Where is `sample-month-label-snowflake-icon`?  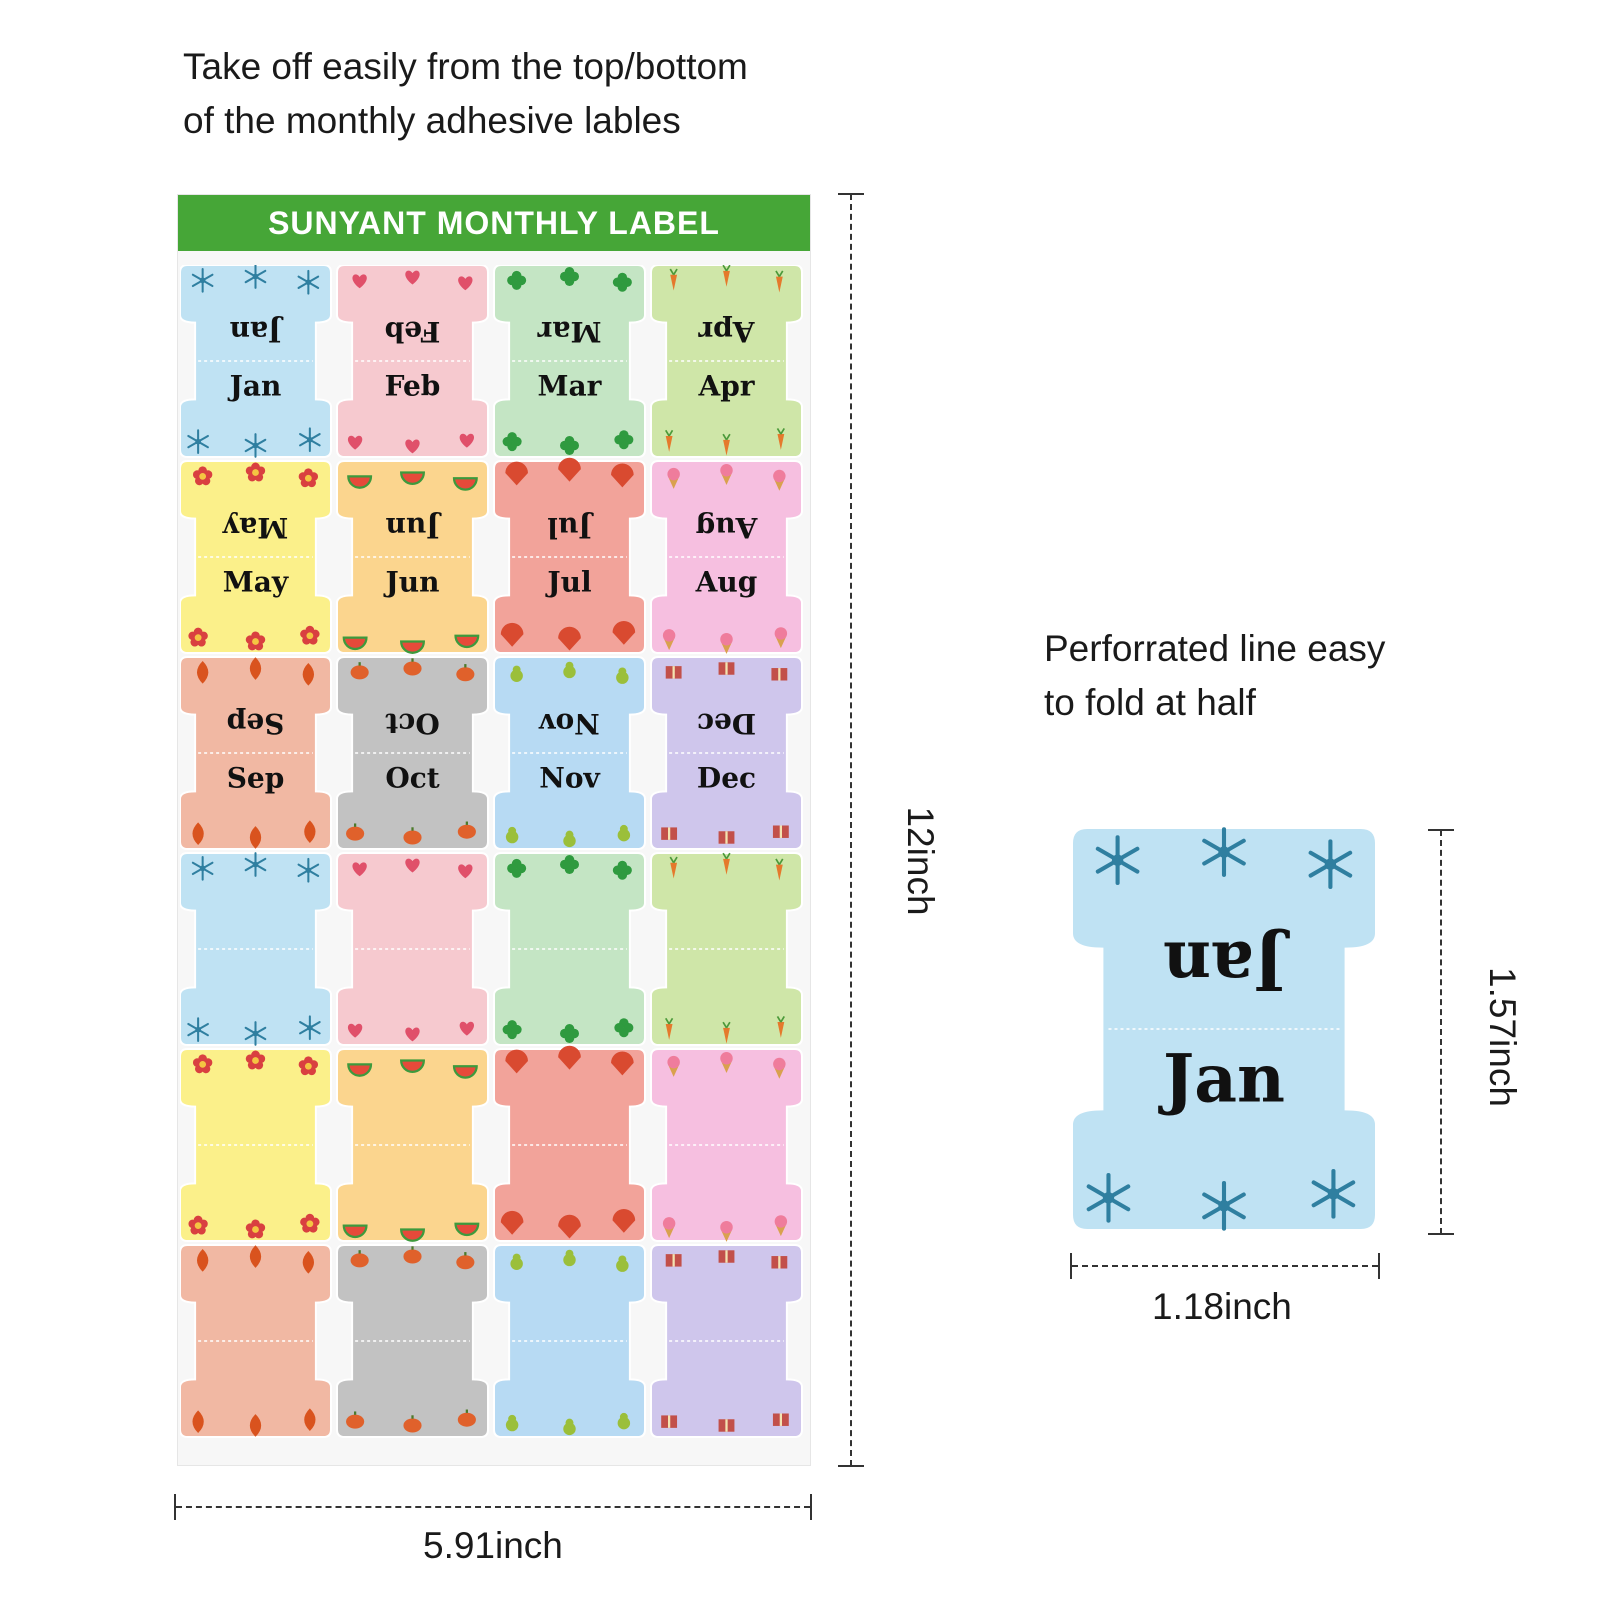
sample-month-label-snowflake-icon is located at coordinates (1224, 1206).